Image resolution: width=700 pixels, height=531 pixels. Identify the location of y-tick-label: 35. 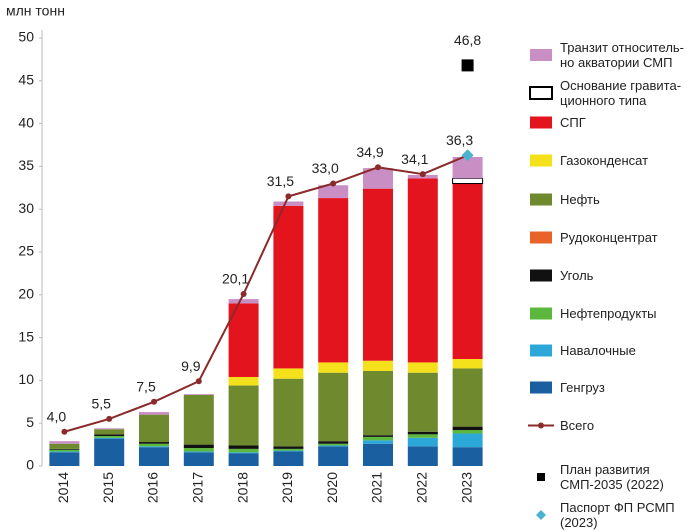
(26, 165).